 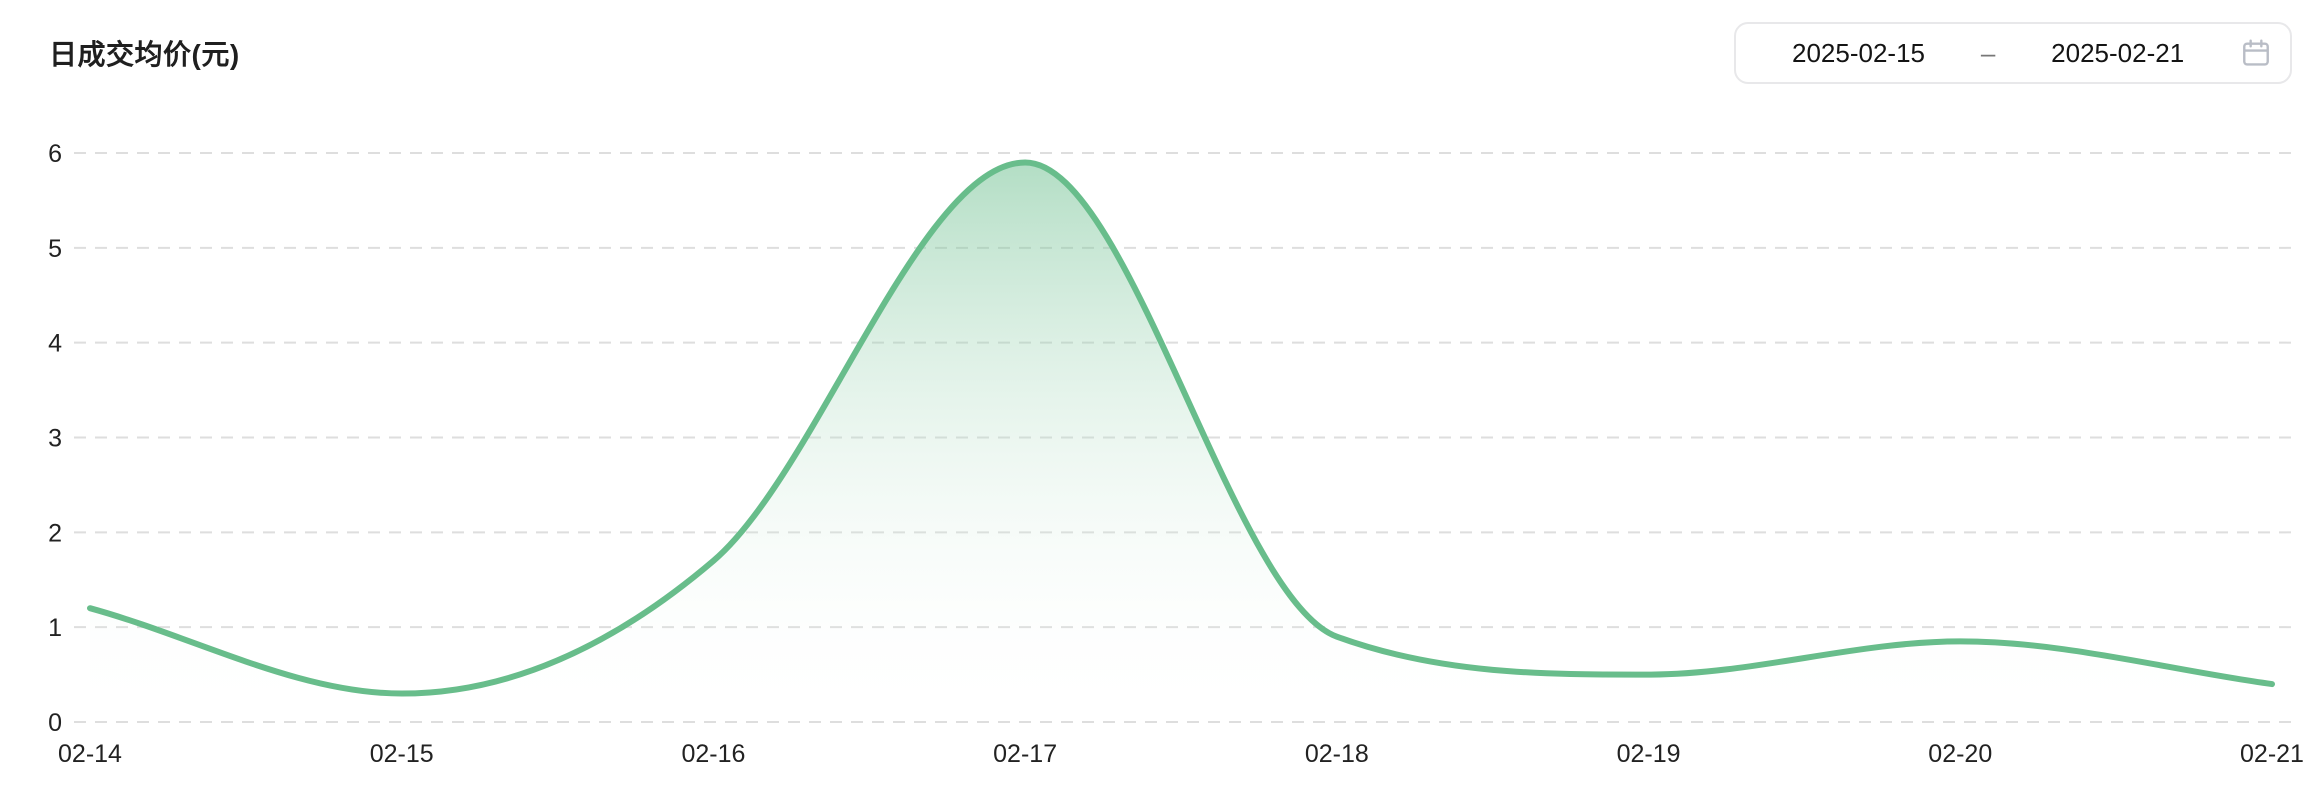 What do you see at coordinates (55, 723) in the screenshot?
I see `y-axis-tick-label: 0` at bounding box center [55, 723].